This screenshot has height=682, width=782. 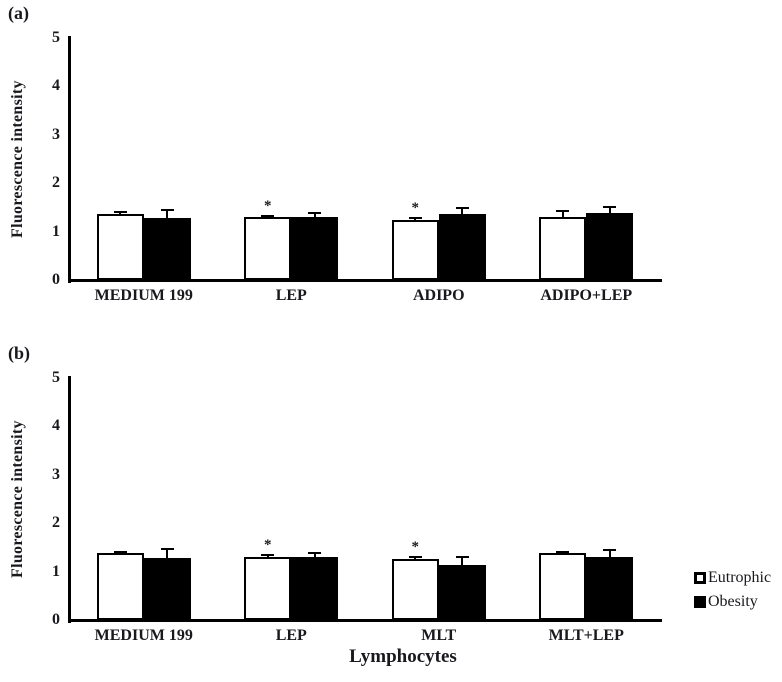 What do you see at coordinates (610, 246) in the screenshot?
I see `bar-obesity-adipo-lep` at bounding box center [610, 246].